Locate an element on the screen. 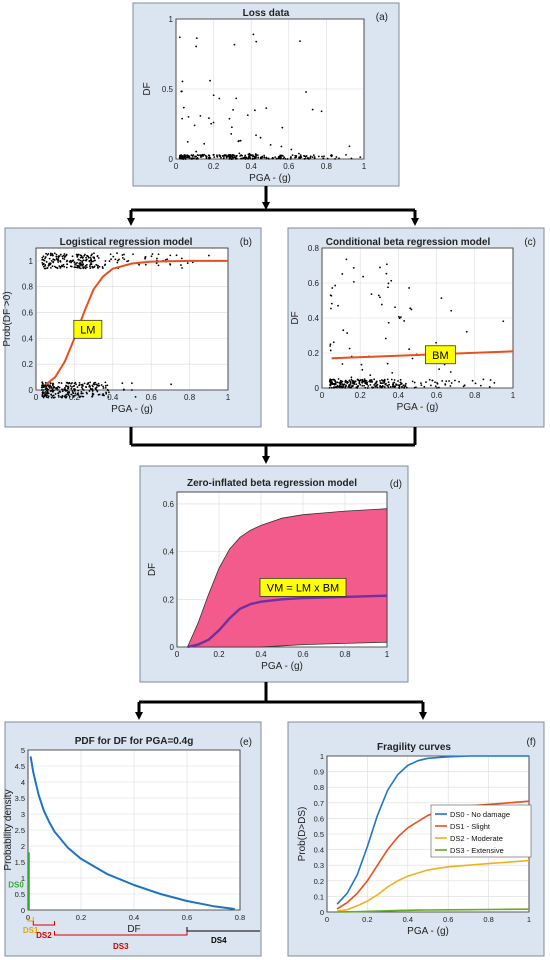 The height and width of the screenshot is (960, 550). legend-label-ds0: DS0 - No damage is located at coordinates (480, 814).